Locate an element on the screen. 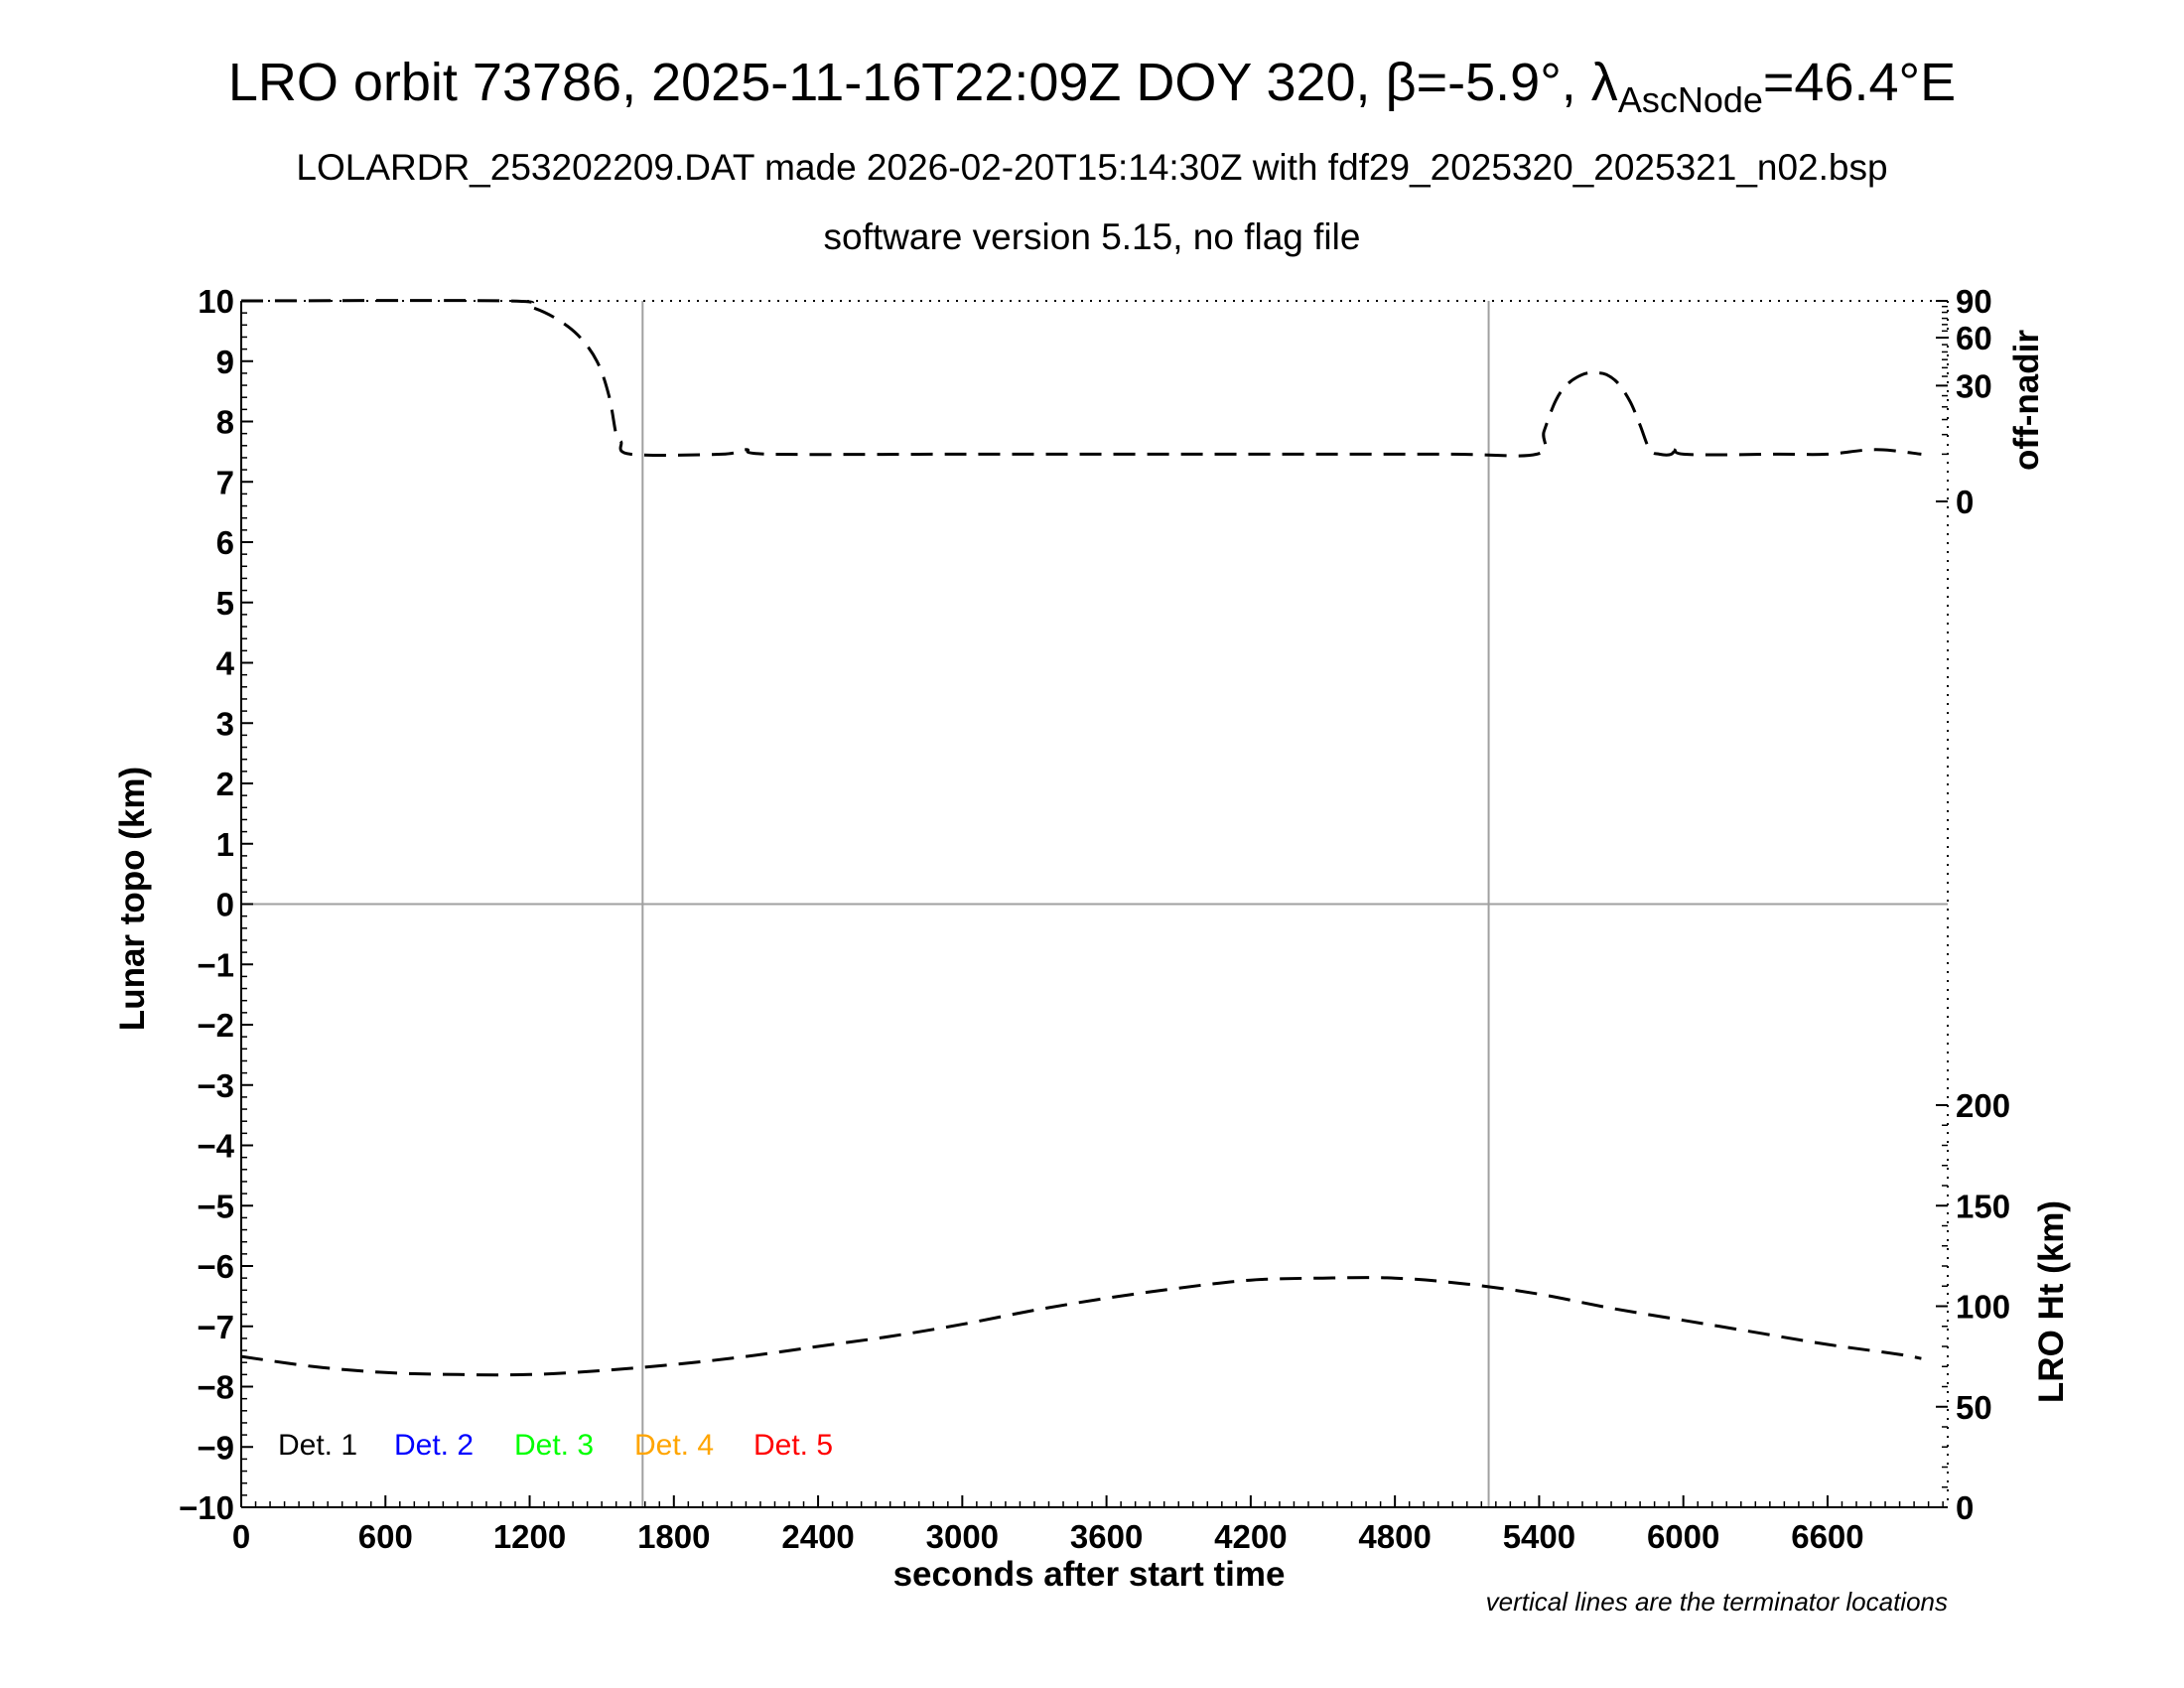 The image size is (2184, 1688). x-tick-label: 3600 is located at coordinates (1106, 1536).